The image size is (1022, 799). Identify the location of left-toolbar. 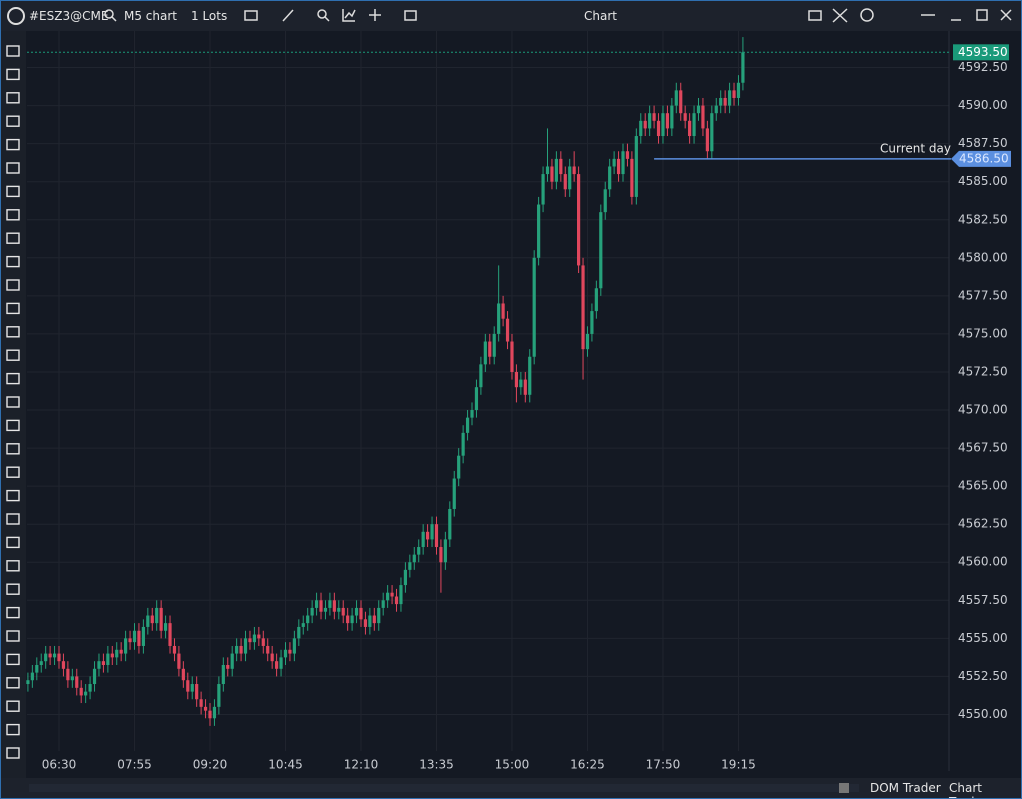
(13, 404).